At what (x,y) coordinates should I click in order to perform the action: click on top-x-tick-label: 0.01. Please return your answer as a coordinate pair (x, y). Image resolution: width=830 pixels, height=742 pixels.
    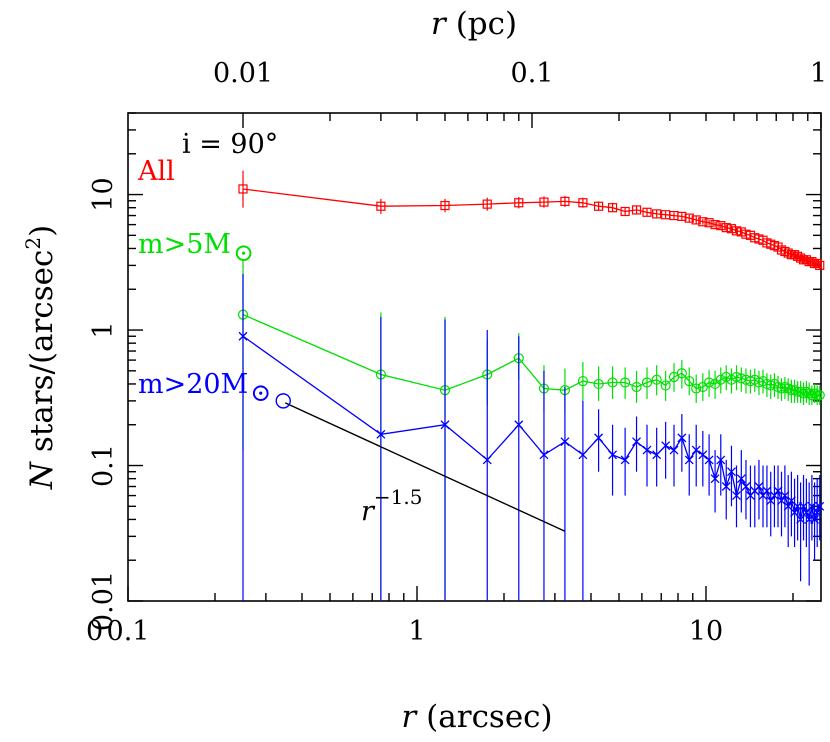
    Looking at the image, I should click on (243, 73).